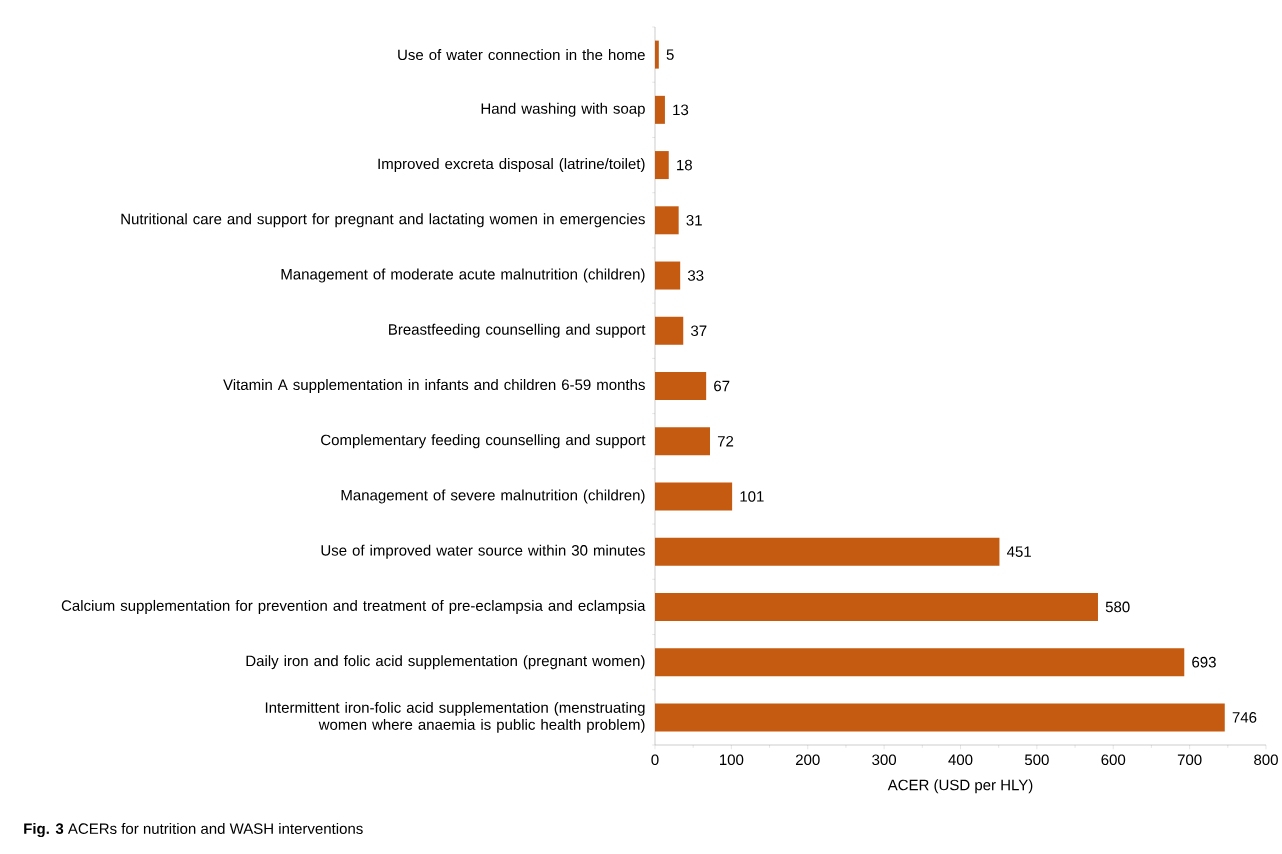 The image size is (1282, 854). I want to click on data-label: 693, so click(1204, 662).